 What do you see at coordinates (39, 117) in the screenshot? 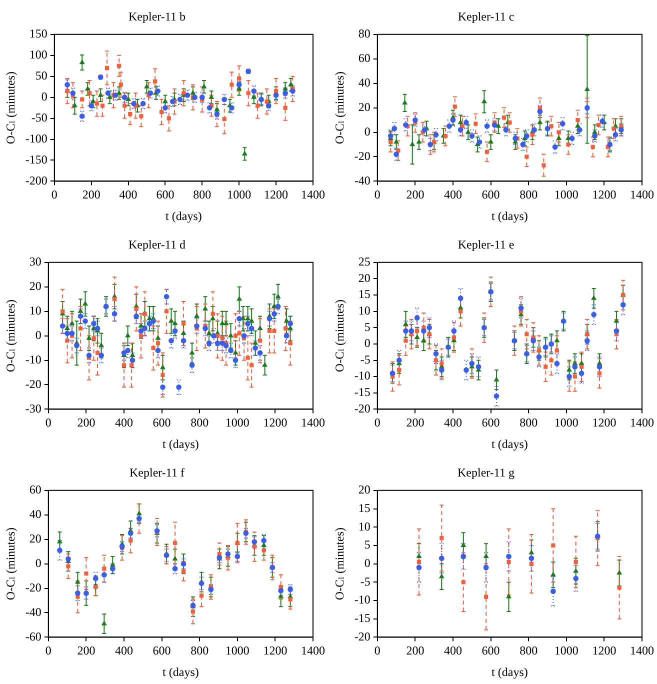
I see `y-tick-label: -50` at bounding box center [39, 117].